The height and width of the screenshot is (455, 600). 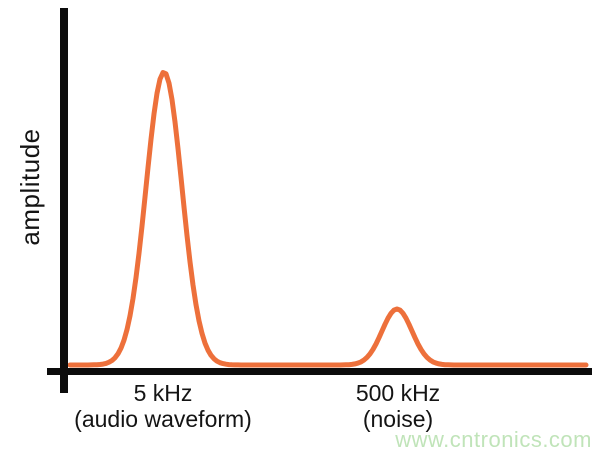 I want to click on peak2-description-label: (noise), so click(x=398, y=419).